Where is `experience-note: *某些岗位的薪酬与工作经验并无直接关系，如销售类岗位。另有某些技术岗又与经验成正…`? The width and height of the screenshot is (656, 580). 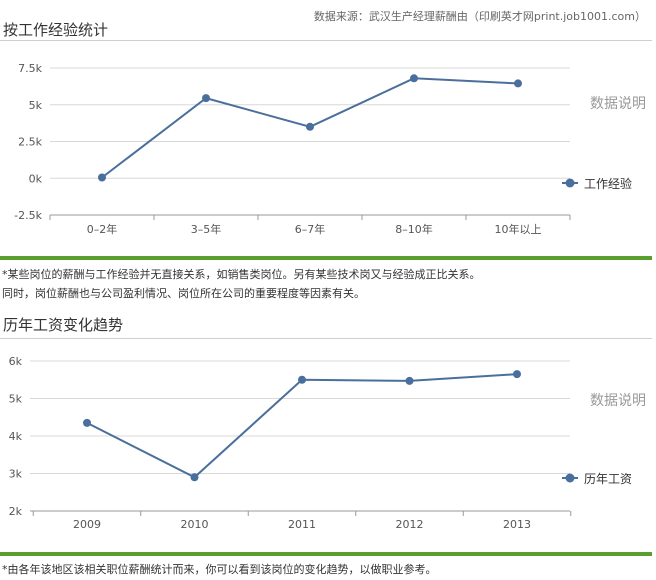 experience-note: *某些岗位的薪酬与工作经验并无直接关系，如销售类岗位。另有某些技术岗又与经验成正… is located at coordinates (241, 284).